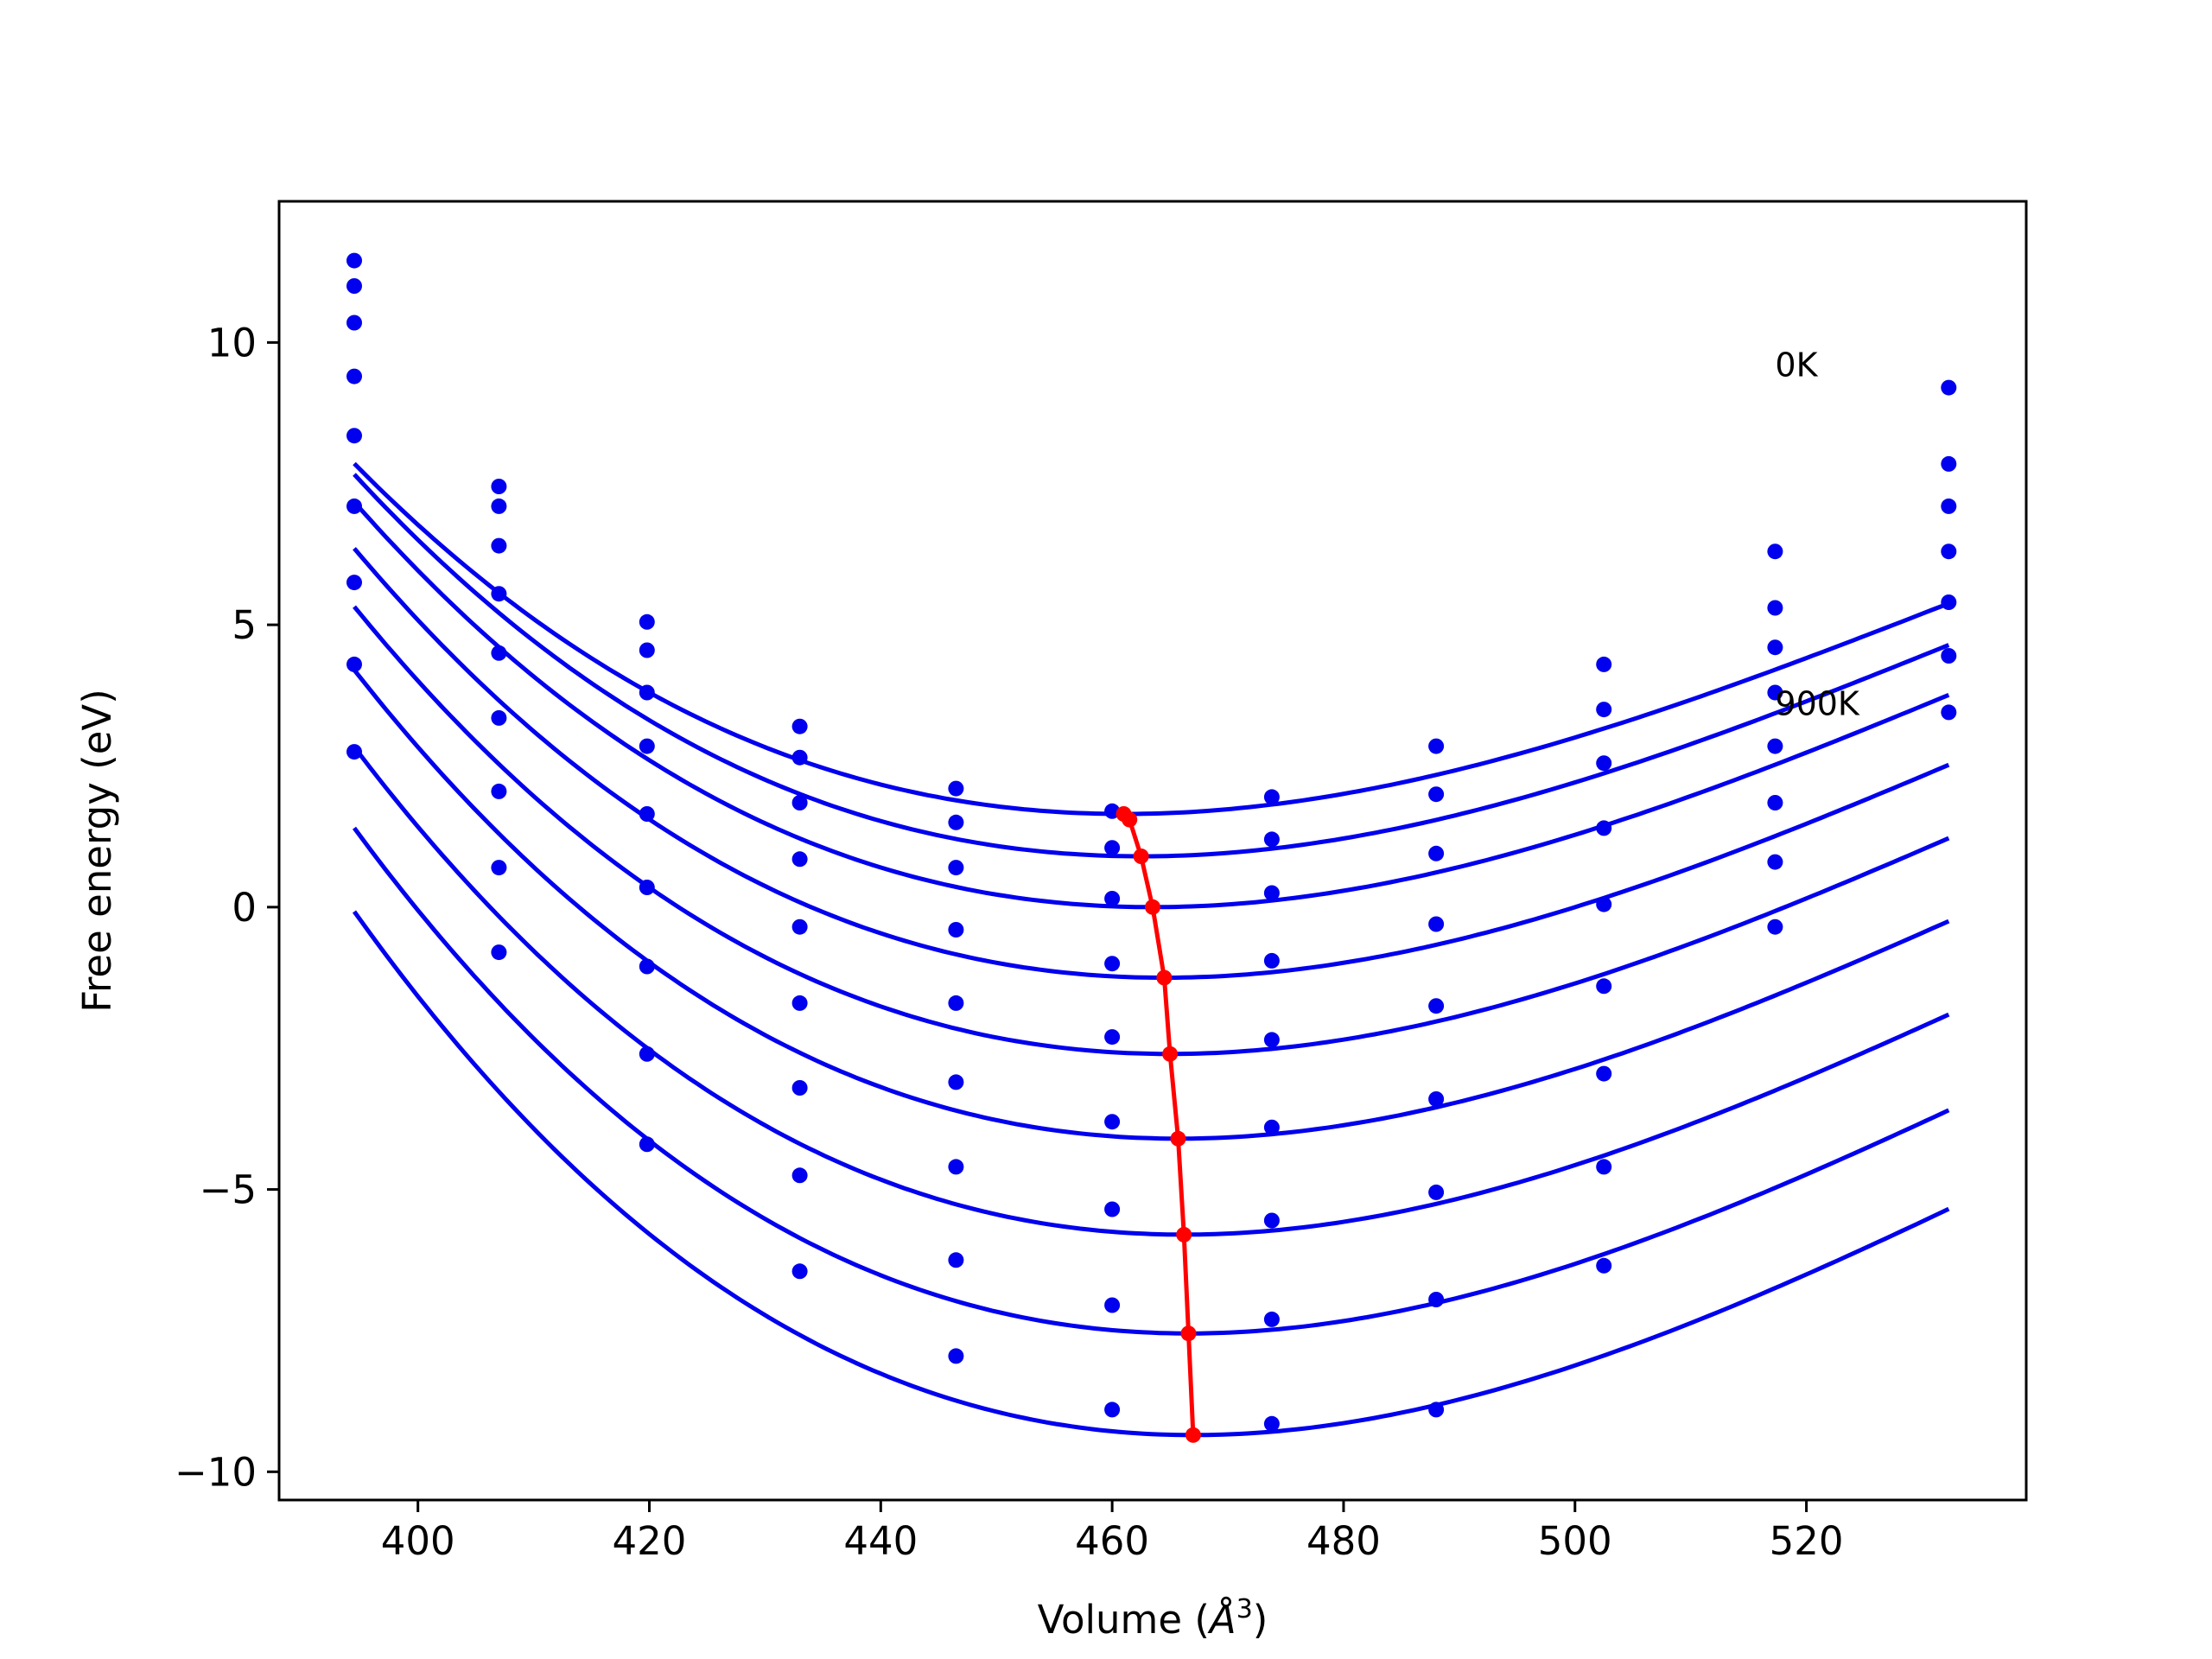  Describe the element at coordinates (229, 1190) in the screenshot. I see `y-tick-label: −5` at that location.